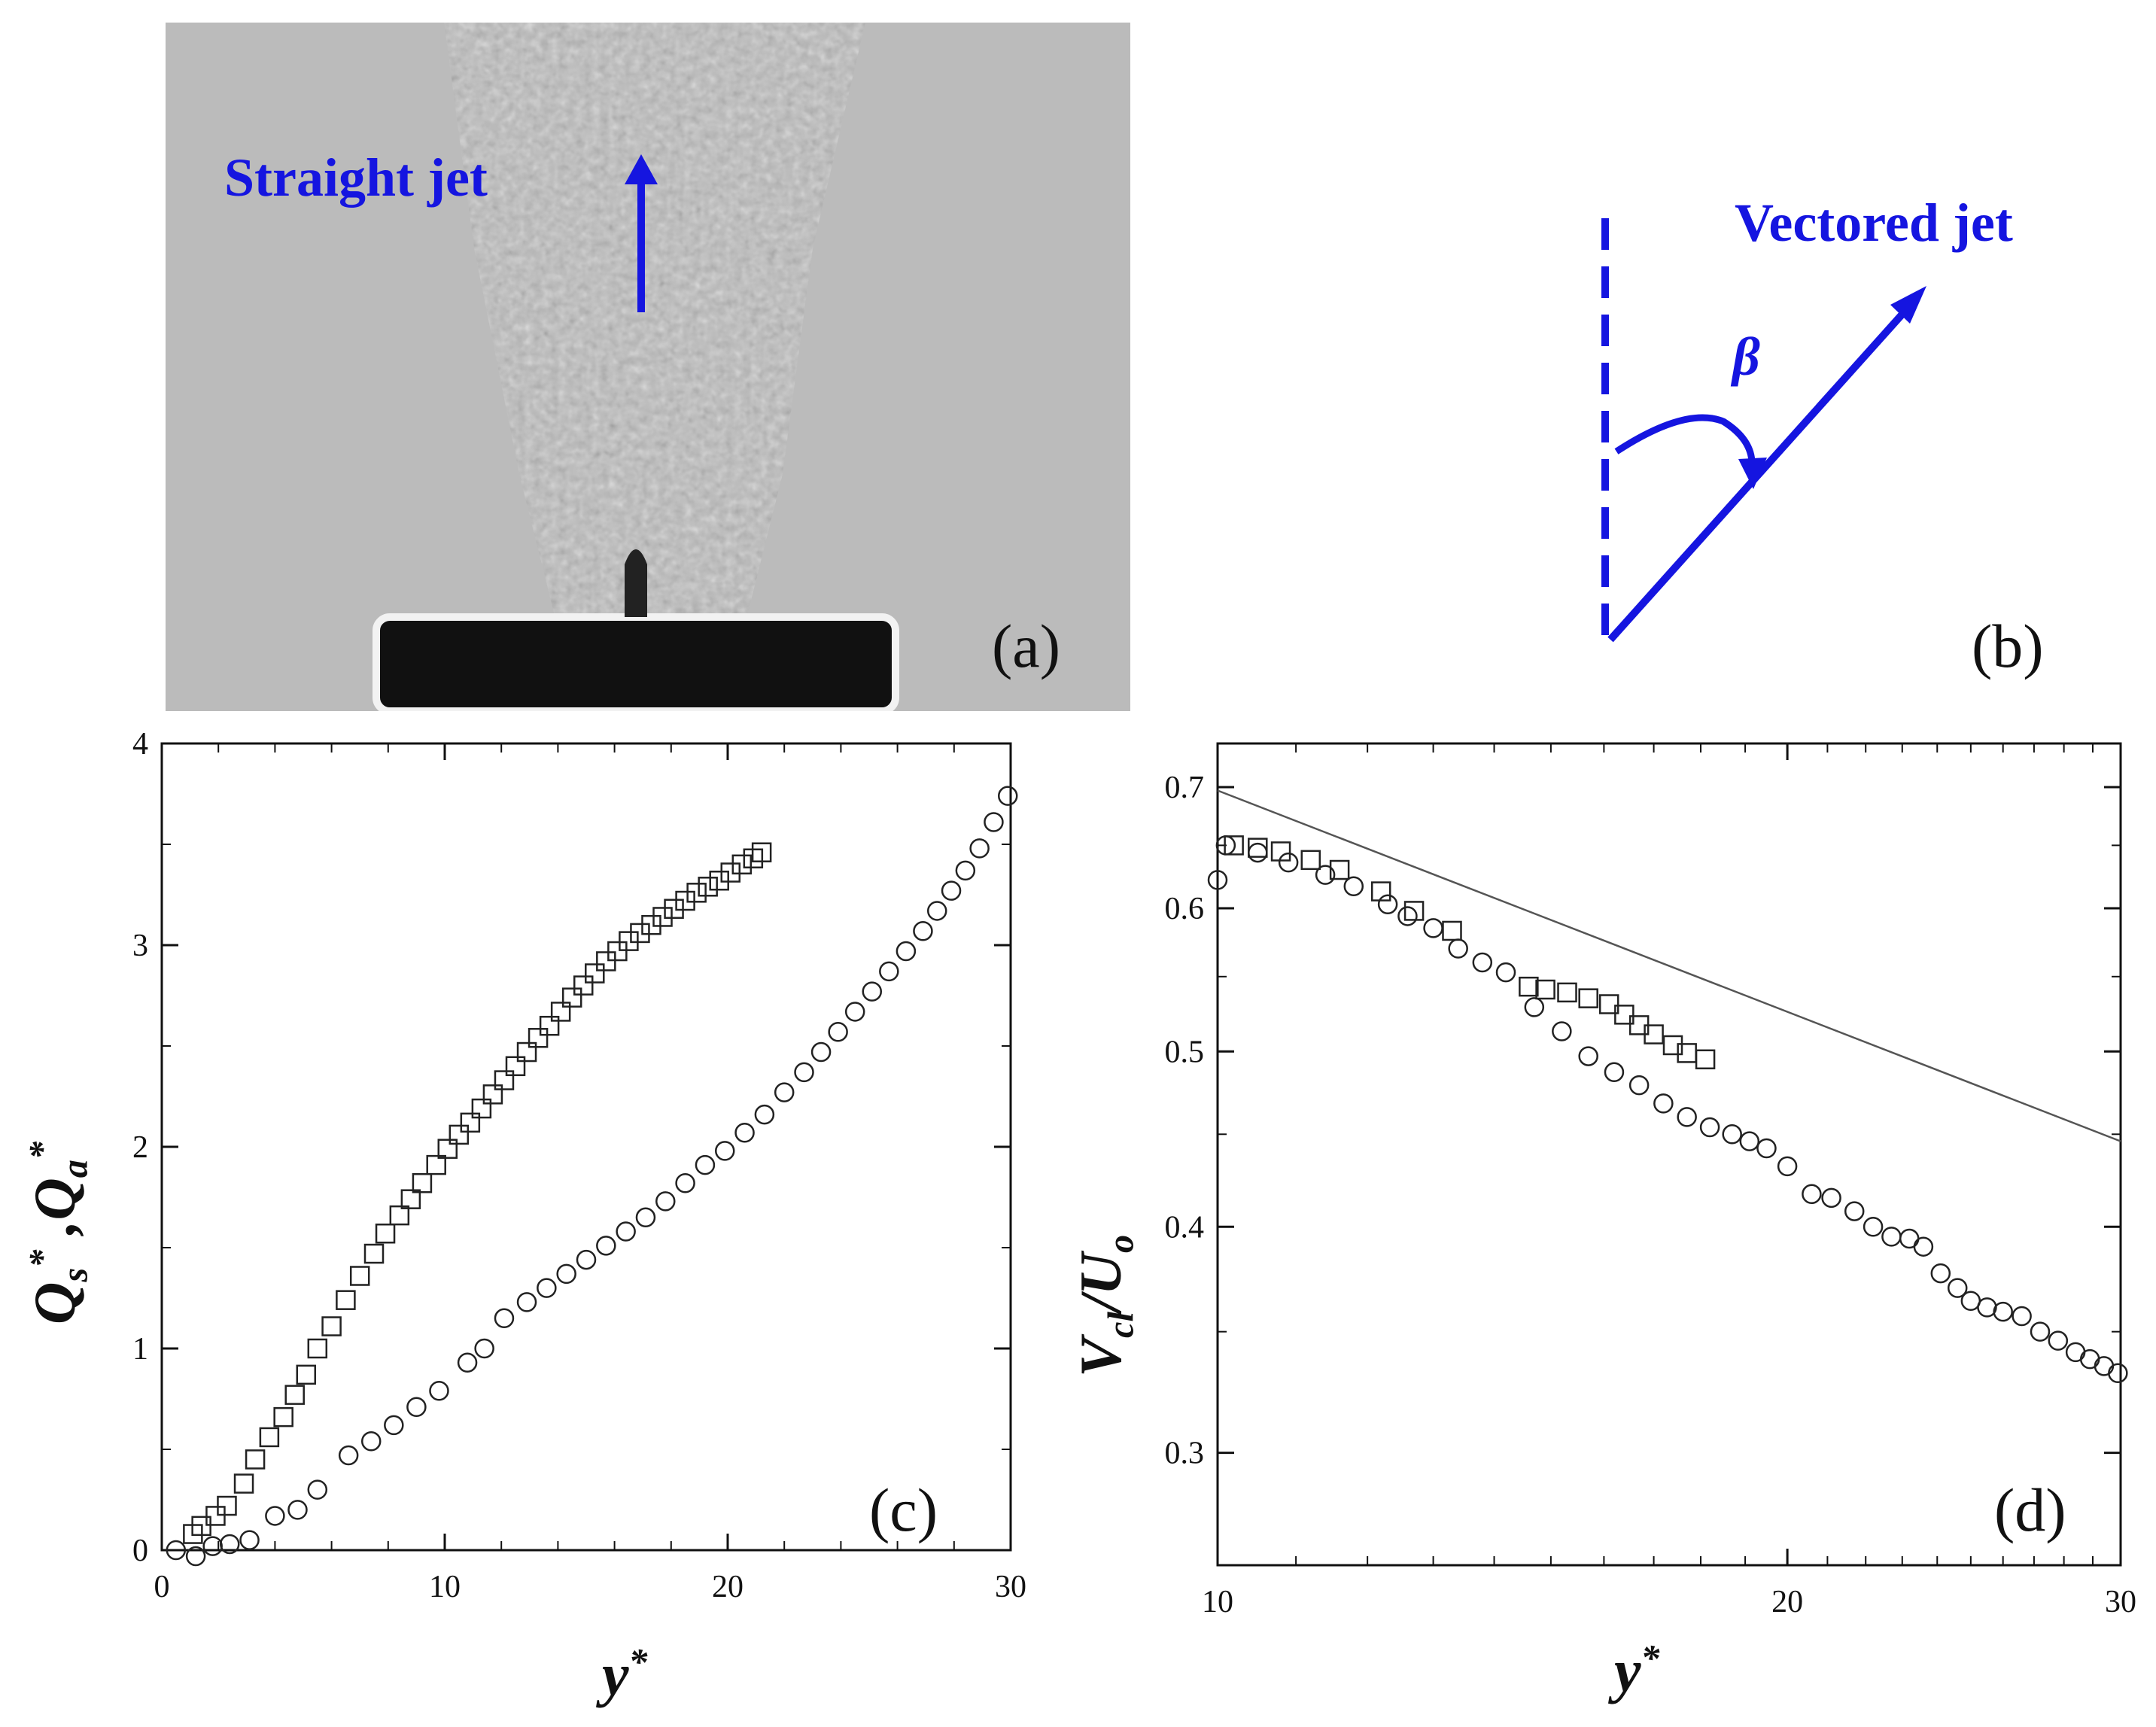  What do you see at coordinates (2120, 1602) in the screenshot?
I see `x-tick-label: 30` at bounding box center [2120, 1602].